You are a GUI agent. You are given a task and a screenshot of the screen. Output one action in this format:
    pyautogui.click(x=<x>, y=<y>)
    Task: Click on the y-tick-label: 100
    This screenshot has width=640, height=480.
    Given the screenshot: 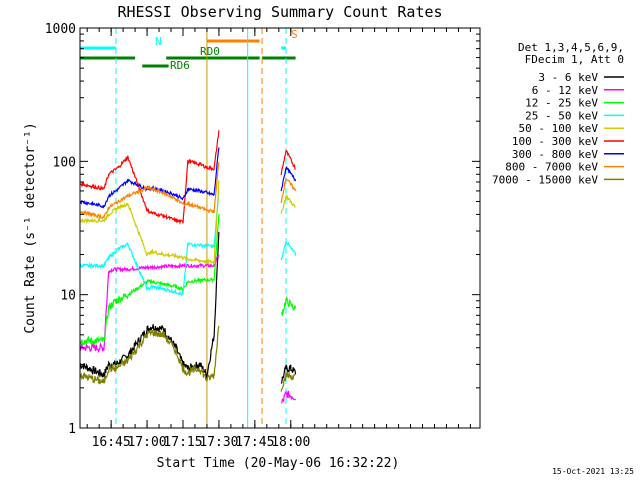 What is the action you would take?
    pyautogui.click(x=64, y=162)
    